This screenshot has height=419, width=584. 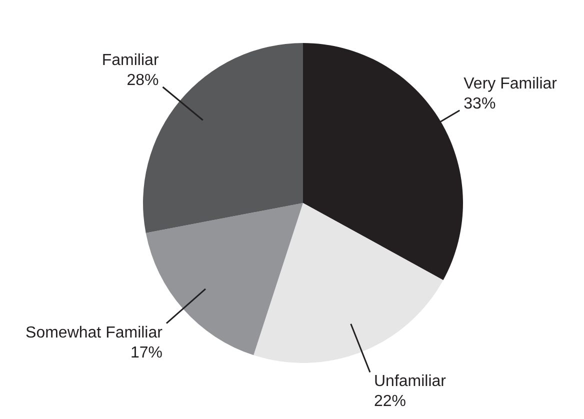 What do you see at coordinates (480, 103) in the screenshot?
I see `data-label: 33%` at bounding box center [480, 103].